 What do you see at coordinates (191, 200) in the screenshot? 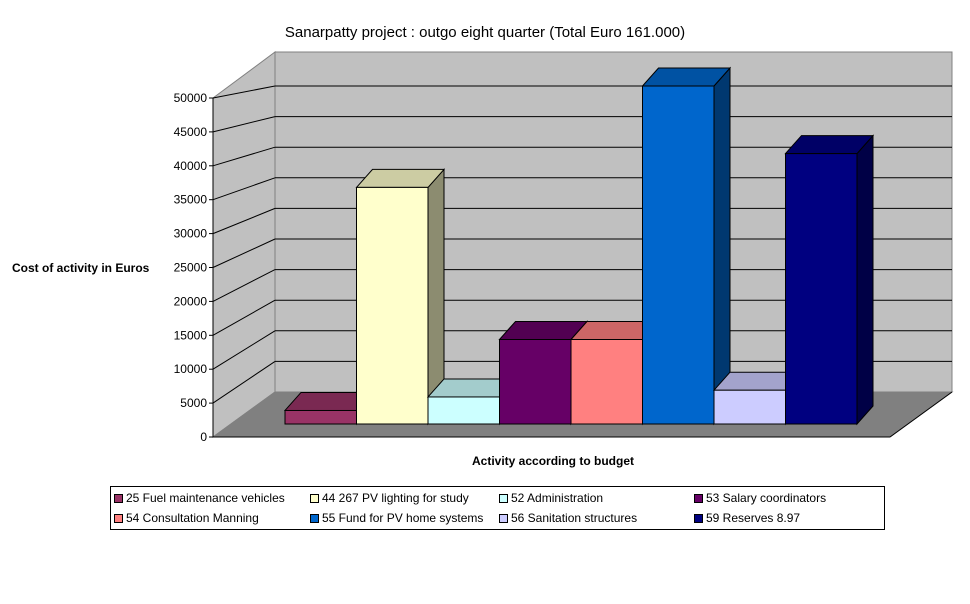
I see `y-tick-label: 35000` at bounding box center [191, 200].